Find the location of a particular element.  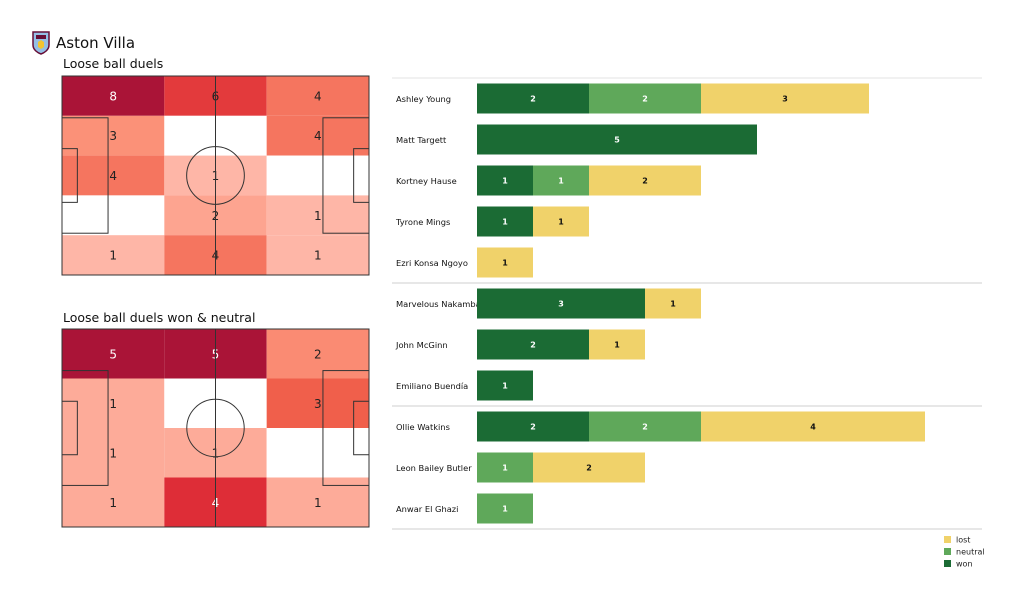

player-label: Emiliano Buendía is located at coordinates (432, 386).